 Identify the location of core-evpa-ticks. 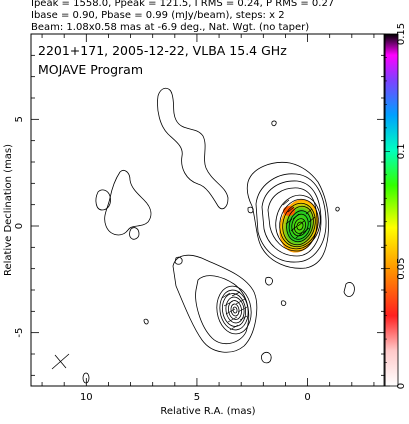
(299, 219).